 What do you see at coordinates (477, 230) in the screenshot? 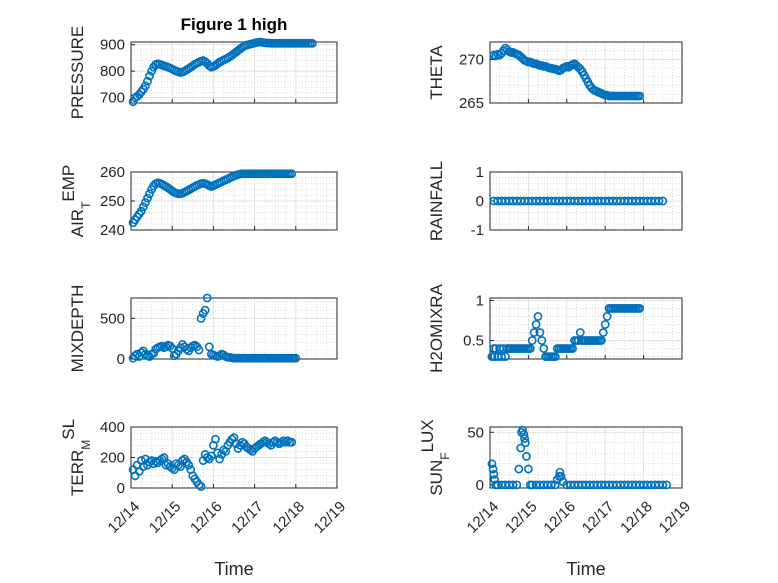
I see `y-tick-label: -1` at bounding box center [477, 230].